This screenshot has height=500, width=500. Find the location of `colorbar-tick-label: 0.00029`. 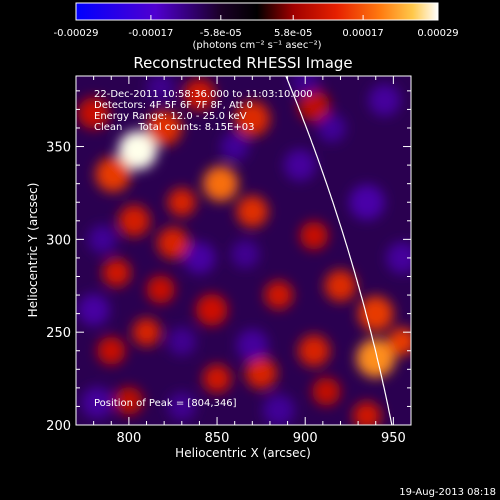

colorbar-tick-label: 0.00029 is located at coordinates (437, 33).